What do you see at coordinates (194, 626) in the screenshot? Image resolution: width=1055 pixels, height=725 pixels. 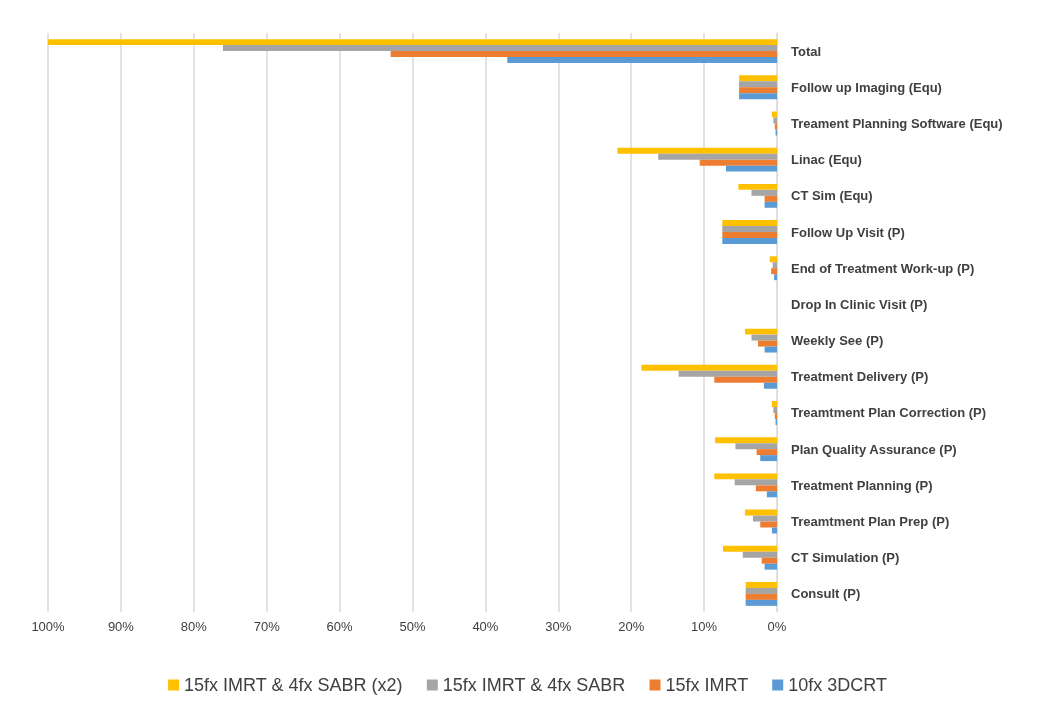 I see `x-tick-label: 80%` at bounding box center [194, 626].